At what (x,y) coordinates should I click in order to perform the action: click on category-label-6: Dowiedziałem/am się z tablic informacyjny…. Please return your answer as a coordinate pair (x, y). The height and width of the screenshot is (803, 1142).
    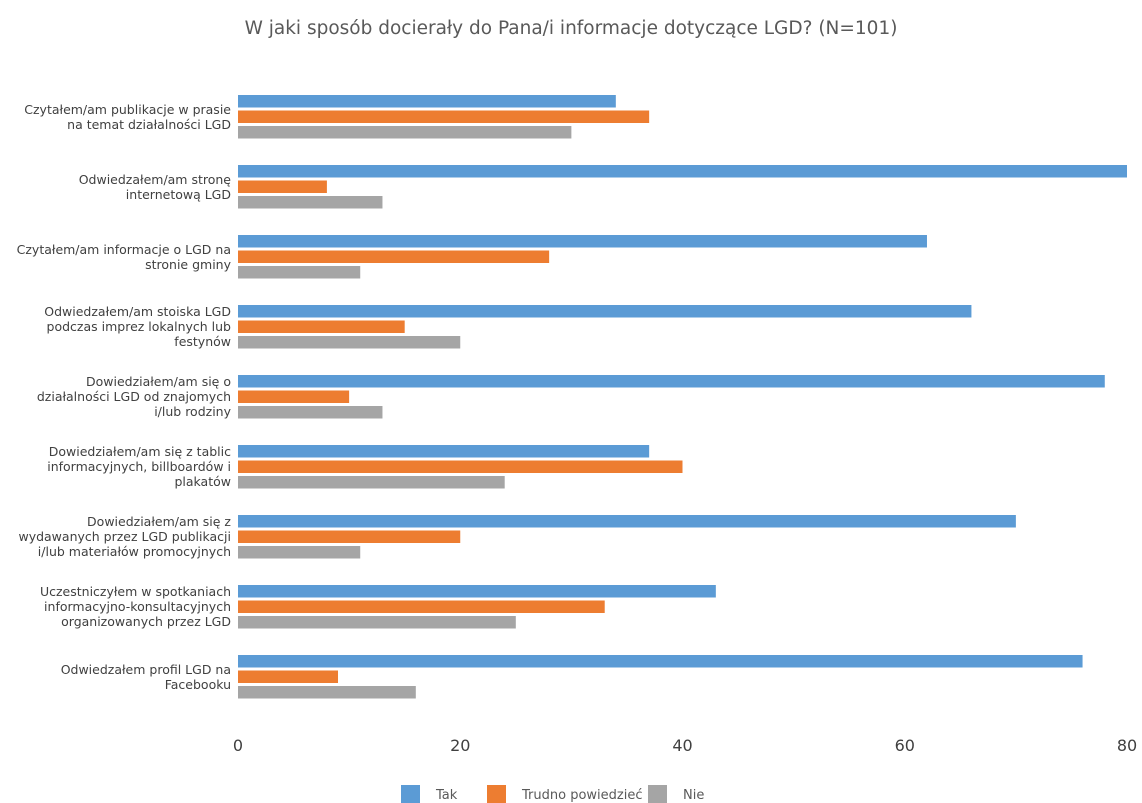
    Looking at the image, I should click on (115, 466).